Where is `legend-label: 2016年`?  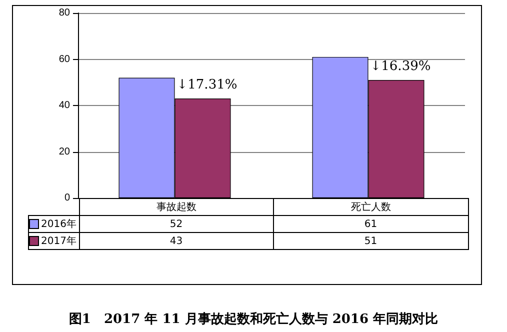 legend-label: 2016年 is located at coordinates (53, 224).